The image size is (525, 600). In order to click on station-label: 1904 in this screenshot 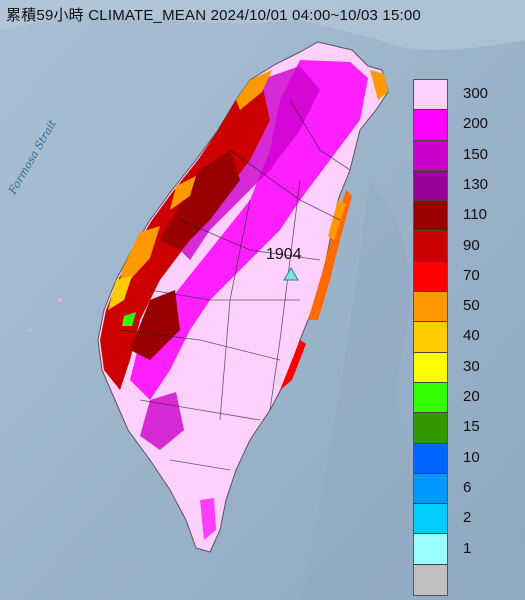, I will do `click(284, 254)`.